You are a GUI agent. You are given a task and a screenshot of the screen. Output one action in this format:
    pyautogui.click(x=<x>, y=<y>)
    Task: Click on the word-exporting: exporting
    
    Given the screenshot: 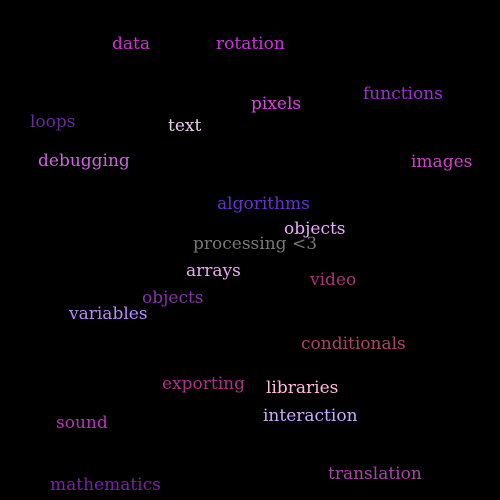 What is the action you would take?
    pyautogui.click(x=203, y=384)
    